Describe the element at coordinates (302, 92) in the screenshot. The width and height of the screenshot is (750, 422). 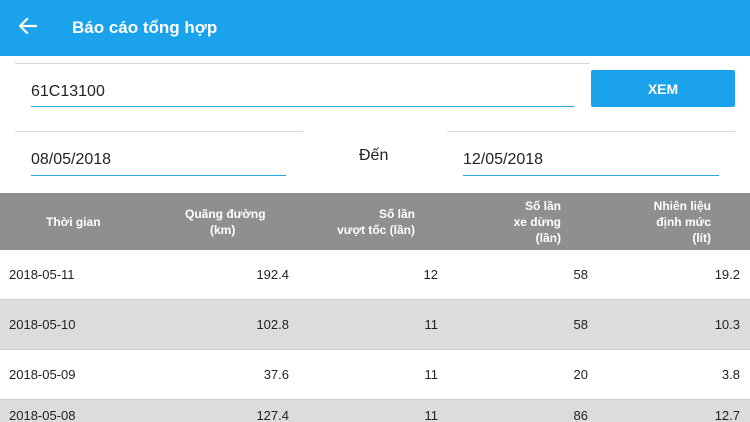
I see `plate-number-input` at that location.